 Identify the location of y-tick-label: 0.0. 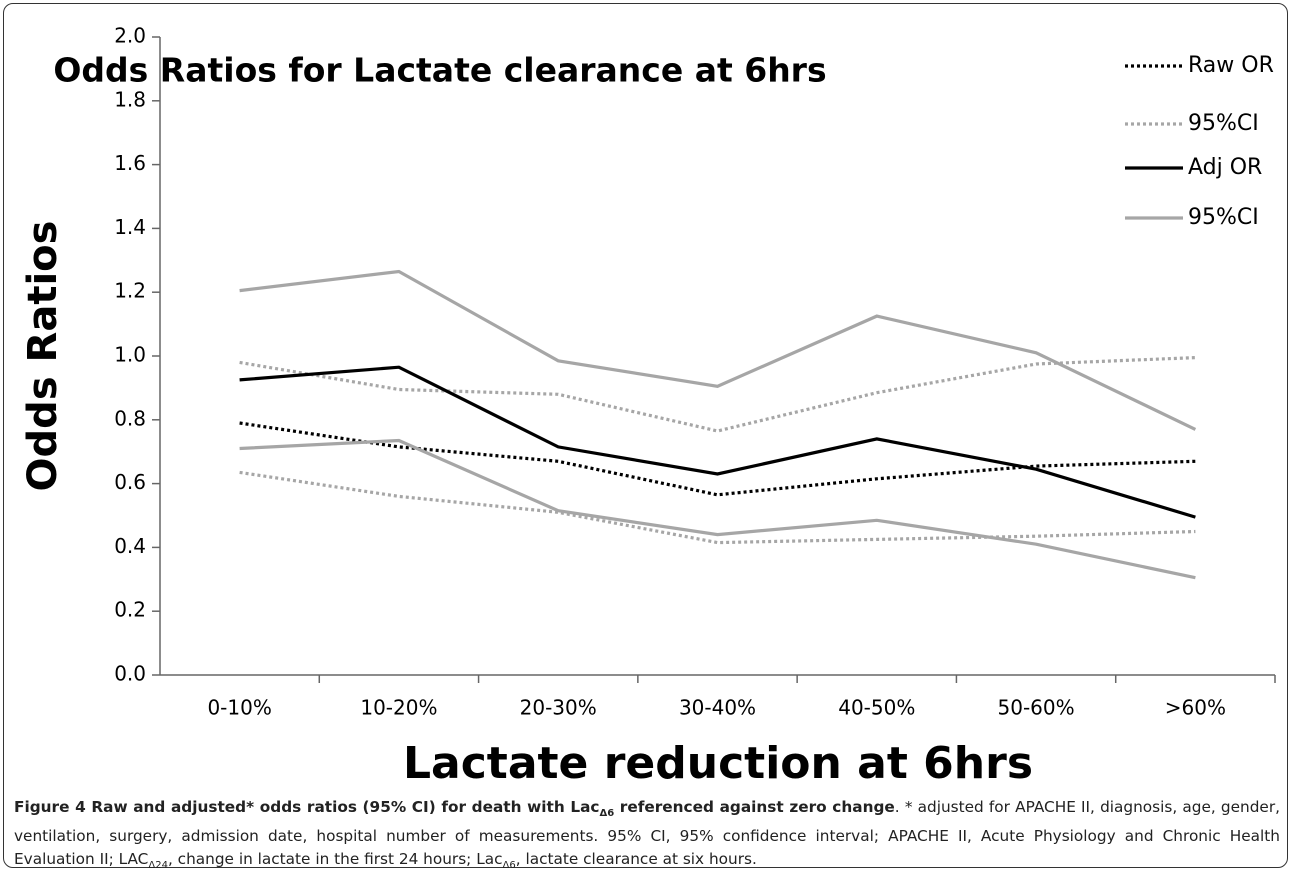
(130, 674).